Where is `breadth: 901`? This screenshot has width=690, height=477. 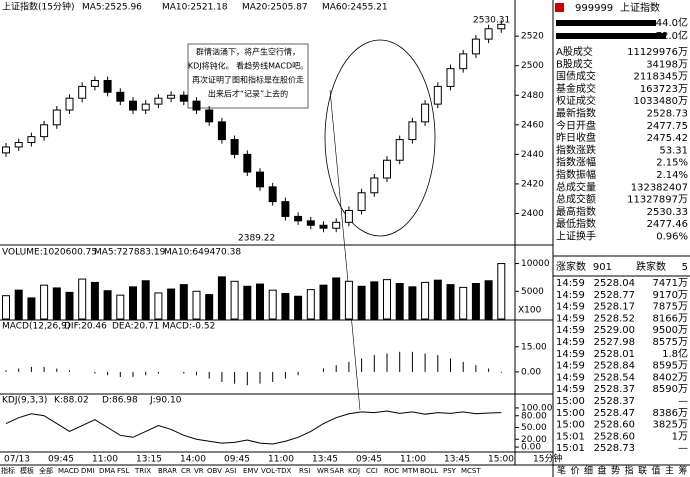
breadth: 901 is located at coordinates (602, 267).